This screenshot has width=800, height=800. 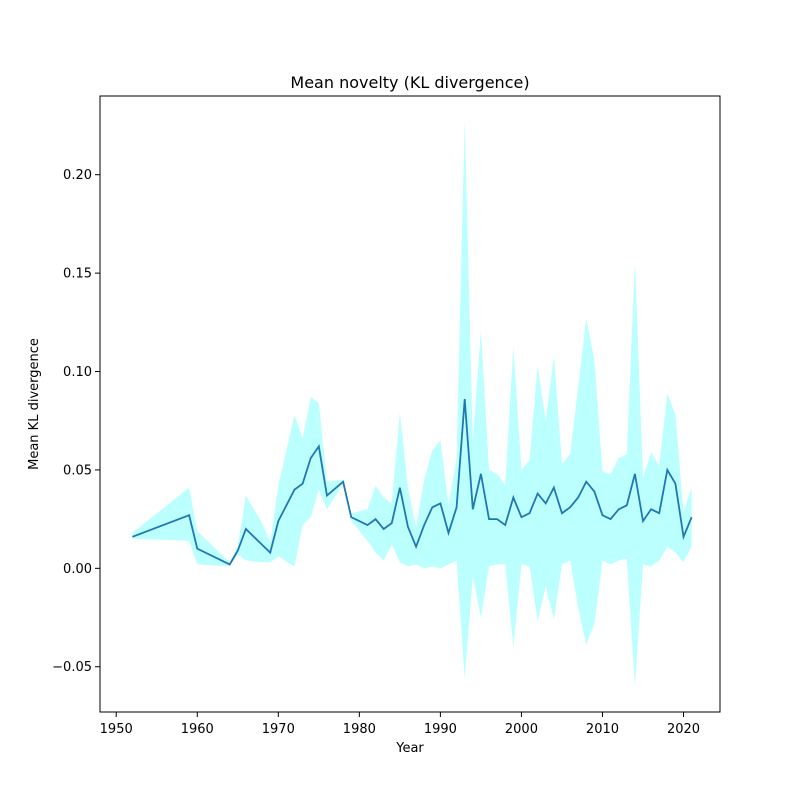 What do you see at coordinates (409, 748) in the screenshot?
I see `x-axis-label: Year` at bounding box center [409, 748].